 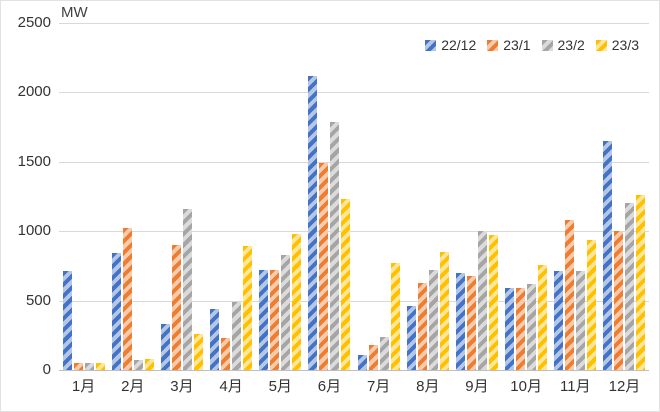 What do you see at coordinates (526, 196) in the screenshot?
I see `month-group-10月` at bounding box center [526, 196].